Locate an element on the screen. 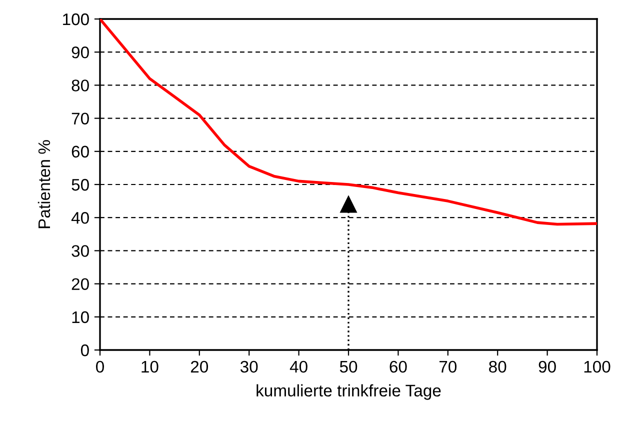 Image resolution: width=618 pixels, height=428 pixels. x-tick-label: 50 is located at coordinates (349, 366).